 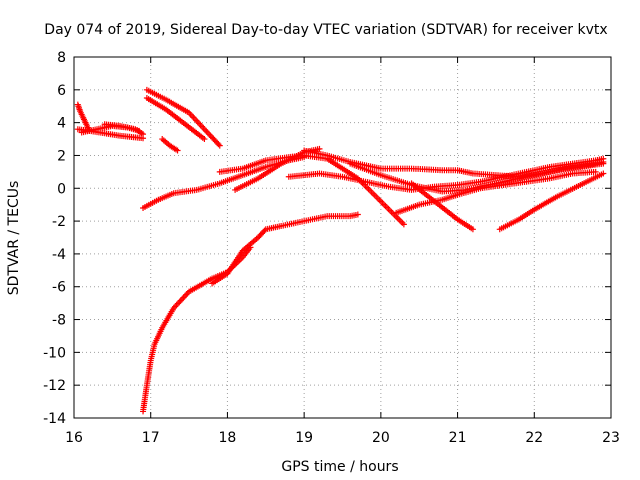 What do you see at coordinates (151, 438) in the screenshot?
I see `x-tick-label: 17` at bounding box center [151, 438].